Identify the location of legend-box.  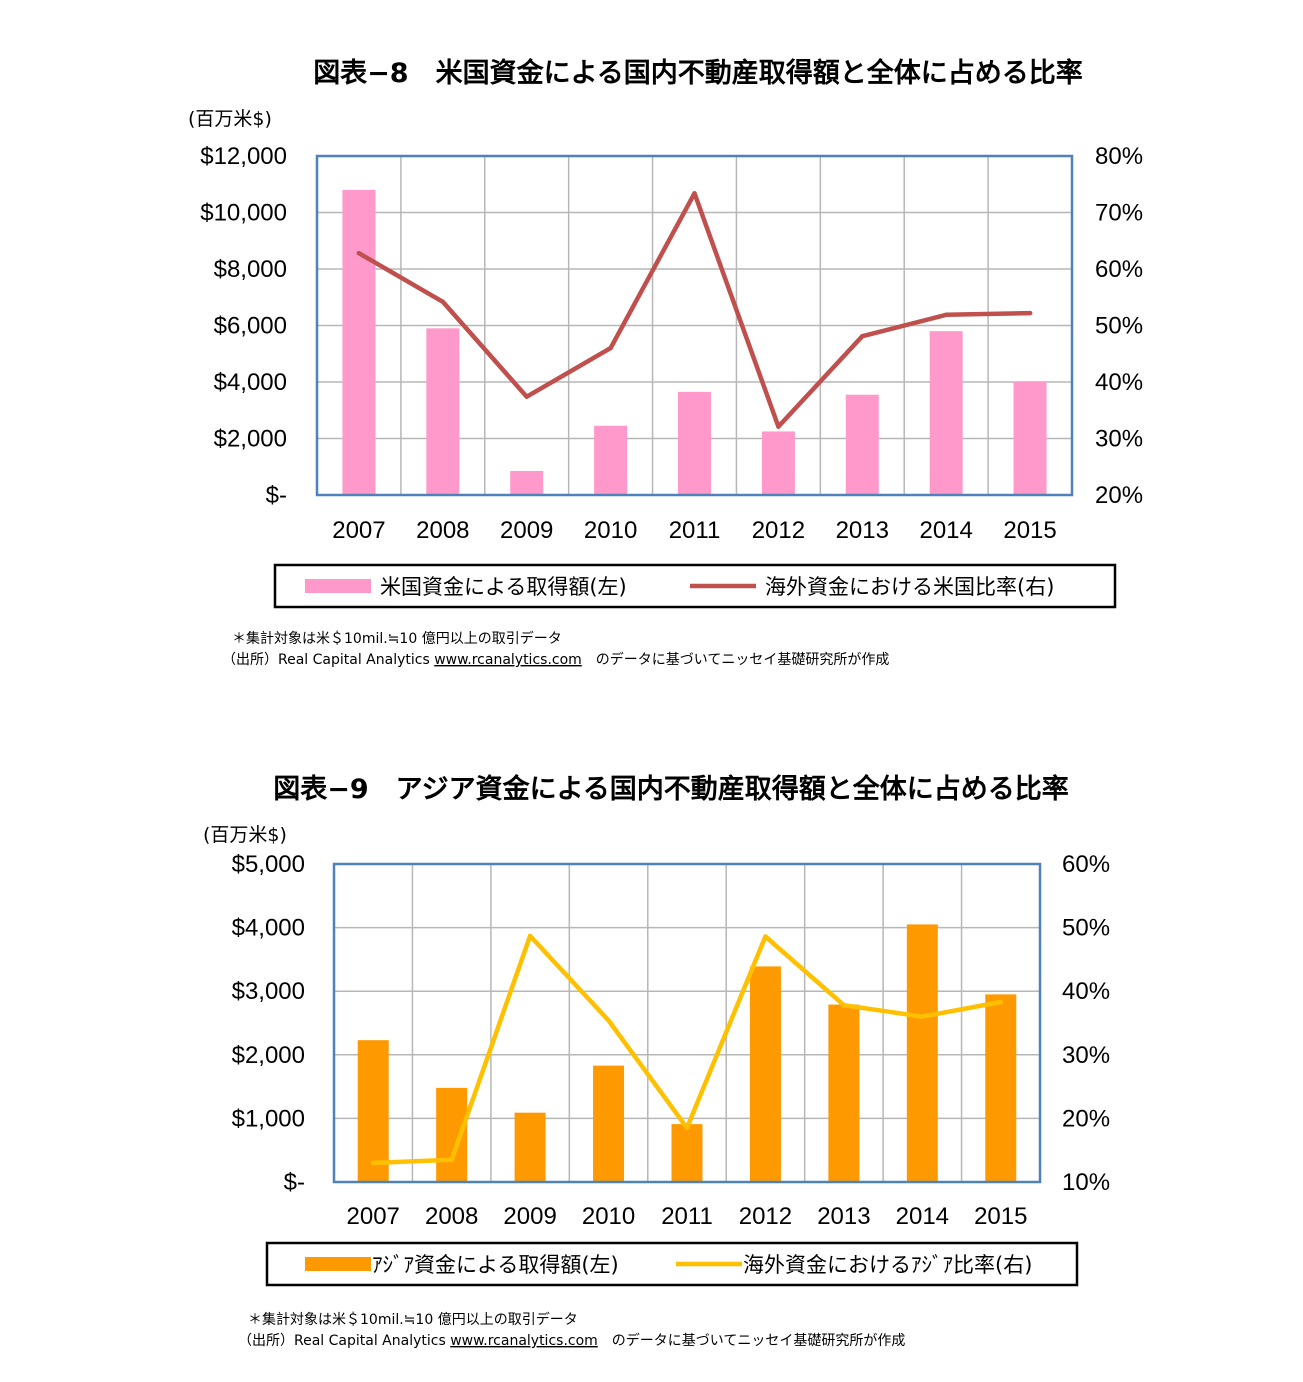
(672, 1264).